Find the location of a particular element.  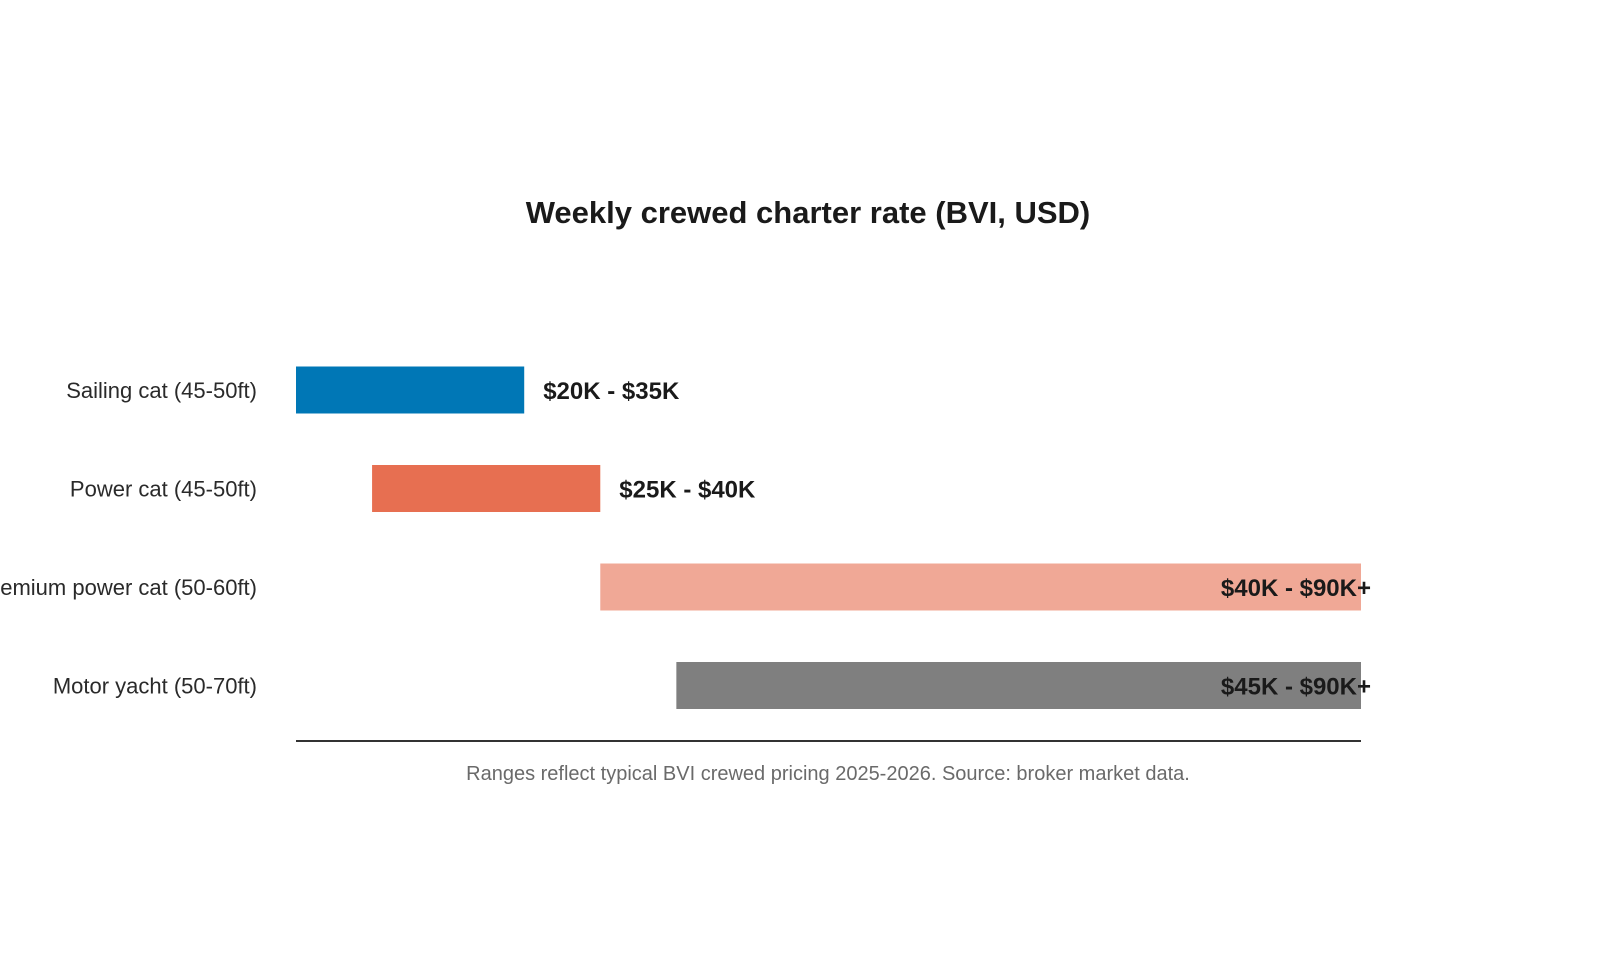

category-label: Sailing cat (45-50ft) is located at coordinates (161, 390).